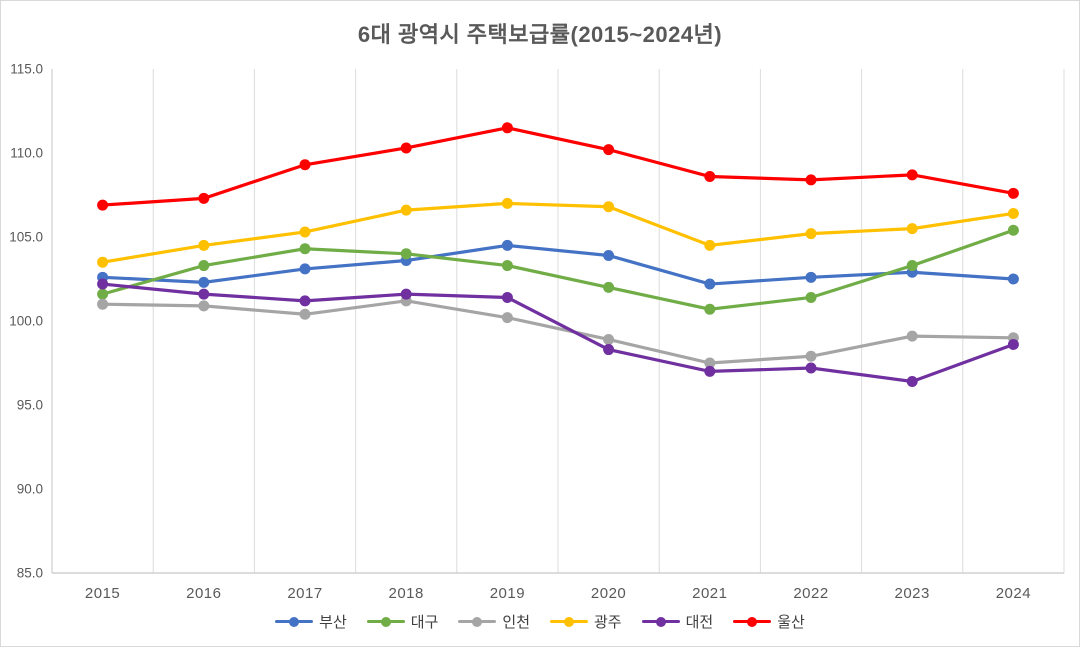 This screenshot has height=648, width=1080. I want to click on legend-item-daegu: 대구, so click(402, 621).